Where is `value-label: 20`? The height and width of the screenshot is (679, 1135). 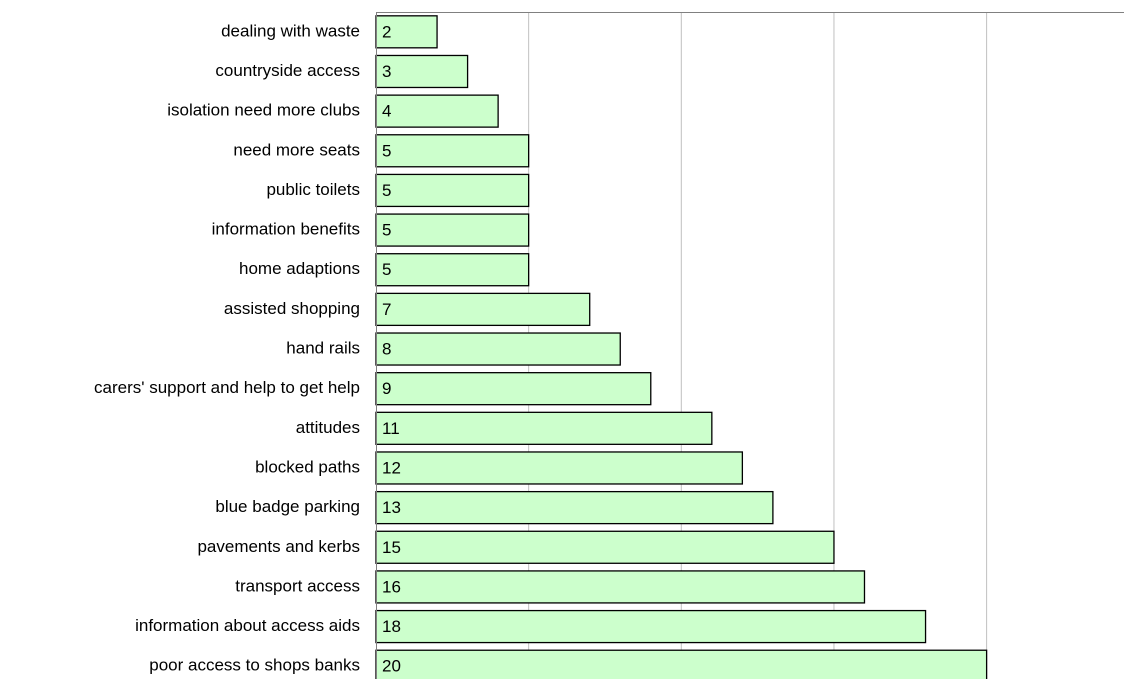
value-label: 20 is located at coordinates (391, 666).